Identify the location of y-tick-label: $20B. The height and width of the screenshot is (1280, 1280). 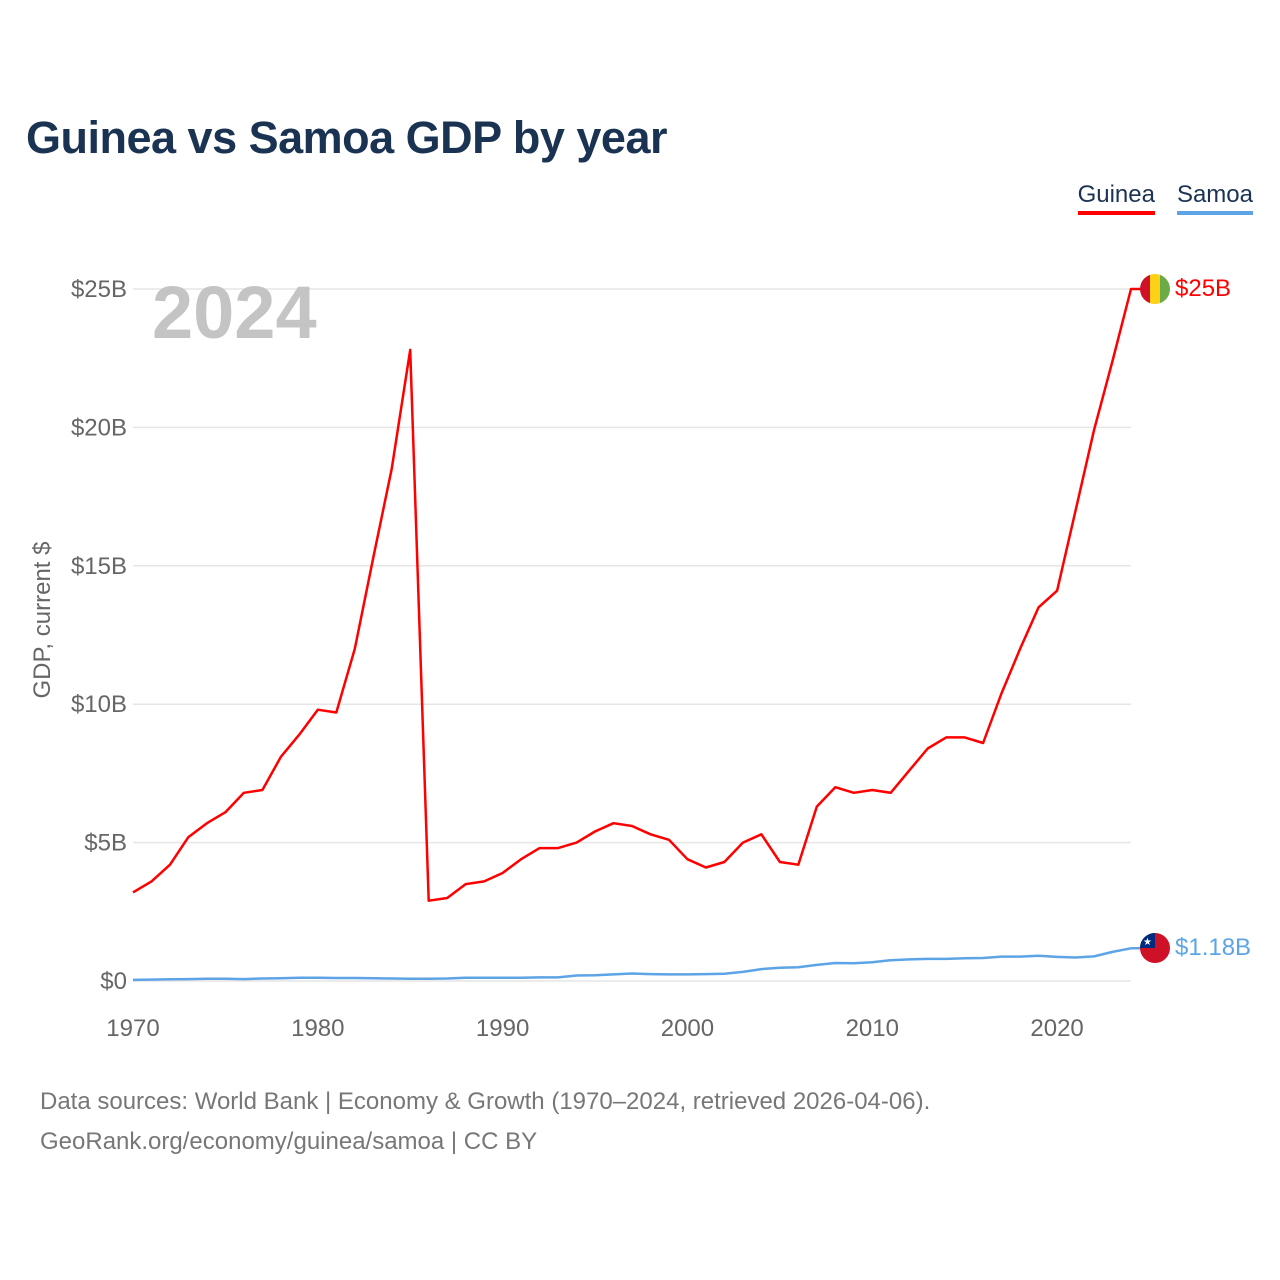
(99, 427).